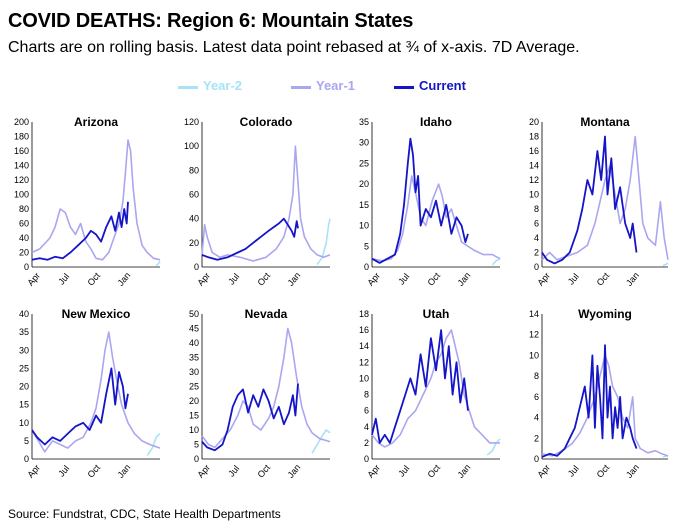  Describe the element at coordinates (26, 459) in the screenshot. I see `new-mexico-y-tick-label: 0` at that location.